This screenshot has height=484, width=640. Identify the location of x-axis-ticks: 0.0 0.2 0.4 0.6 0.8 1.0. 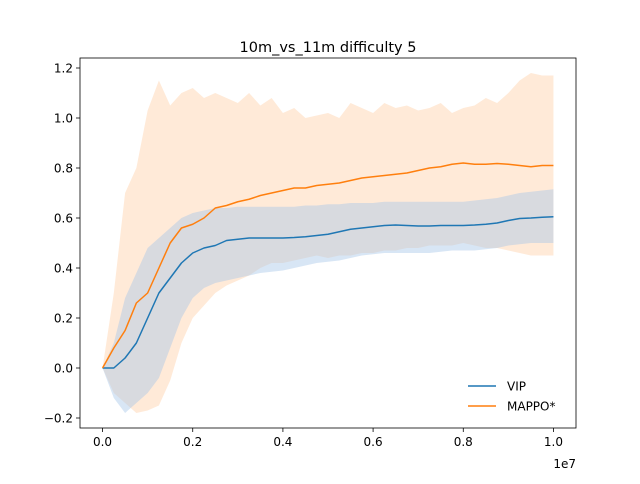
(328, 438).